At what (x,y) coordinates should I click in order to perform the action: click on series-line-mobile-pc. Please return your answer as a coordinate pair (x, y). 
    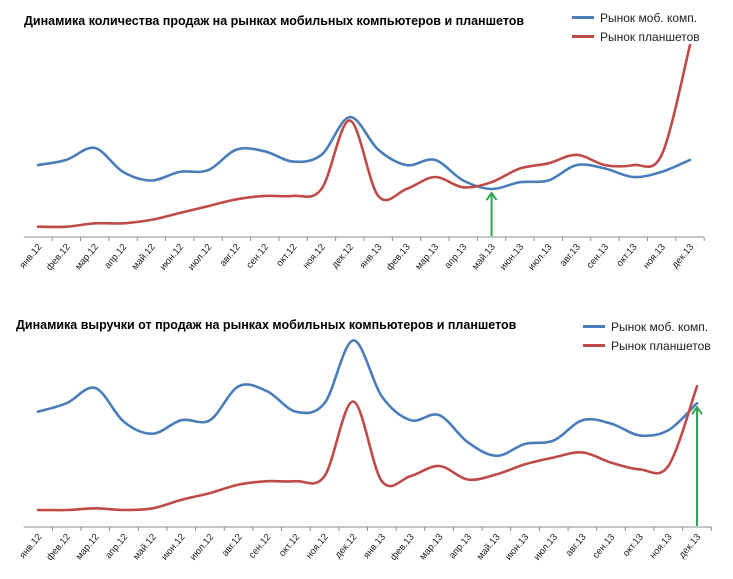
    Looking at the image, I should click on (364, 153).